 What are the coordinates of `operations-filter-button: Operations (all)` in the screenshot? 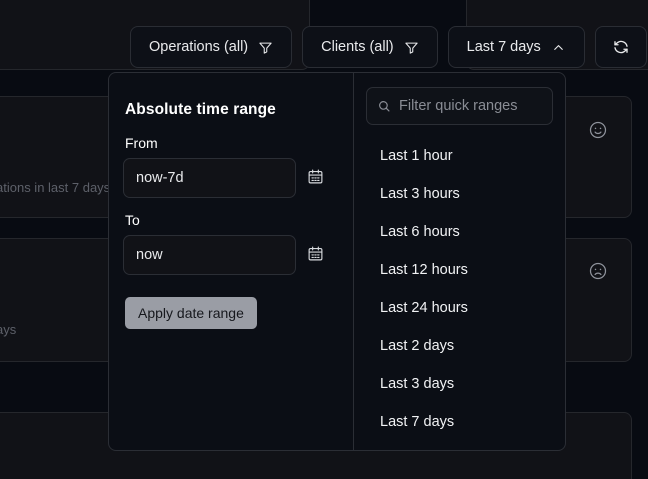 It's located at (211, 47).